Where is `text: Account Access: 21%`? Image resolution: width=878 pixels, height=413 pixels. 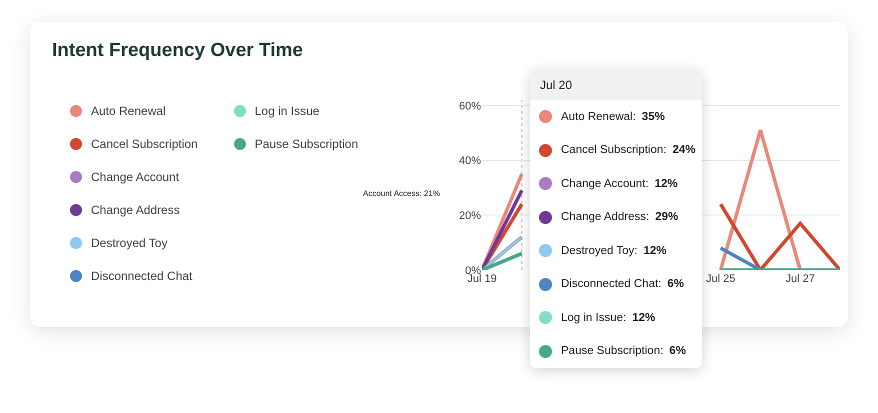 text: Account Access: 21% is located at coordinates (401, 193).